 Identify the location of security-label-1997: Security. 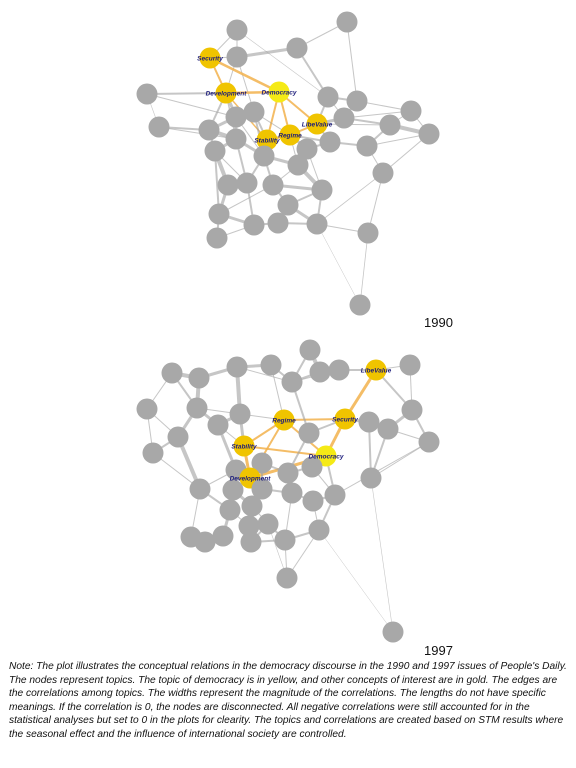
(345, 419).